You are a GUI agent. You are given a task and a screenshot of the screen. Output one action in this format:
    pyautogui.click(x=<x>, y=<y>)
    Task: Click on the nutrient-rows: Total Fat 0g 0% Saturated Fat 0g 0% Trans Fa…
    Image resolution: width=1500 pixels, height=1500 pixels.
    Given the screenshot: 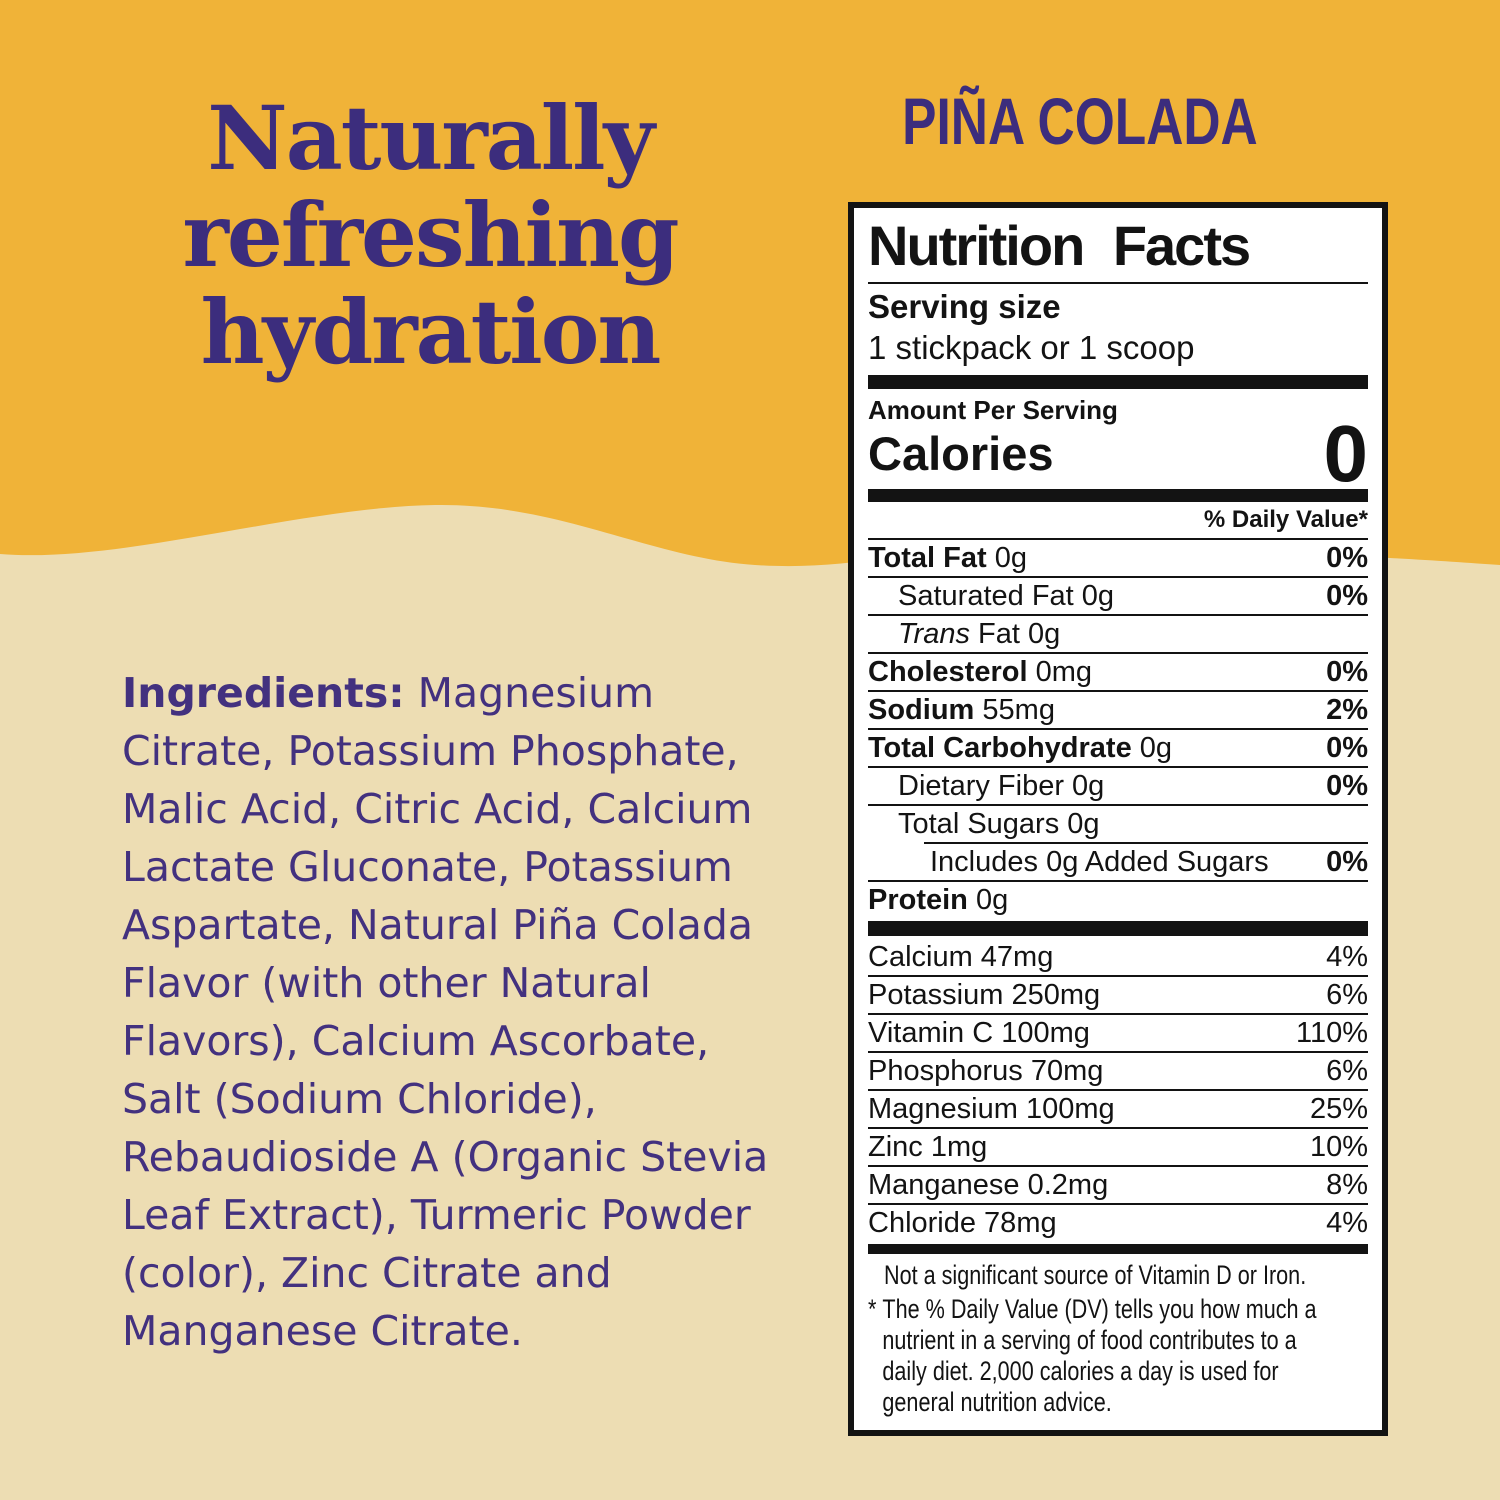 What is the action you would take?
    pyautogui.click(x=1118, y=729)
    